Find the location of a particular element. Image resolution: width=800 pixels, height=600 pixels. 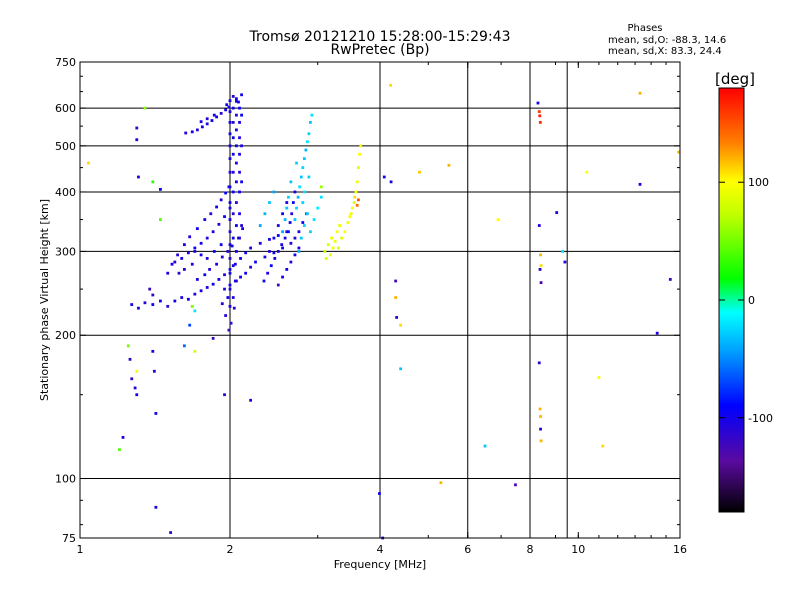

y-tick-label: 750 is located at coordinates (65, 62).